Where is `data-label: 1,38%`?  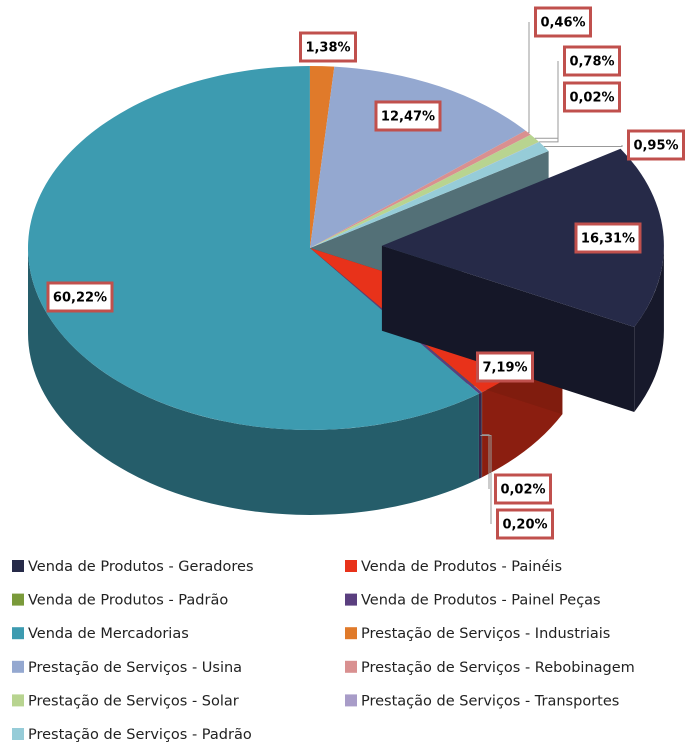 data-label: 1,38% is located at coordinates (327, 48).